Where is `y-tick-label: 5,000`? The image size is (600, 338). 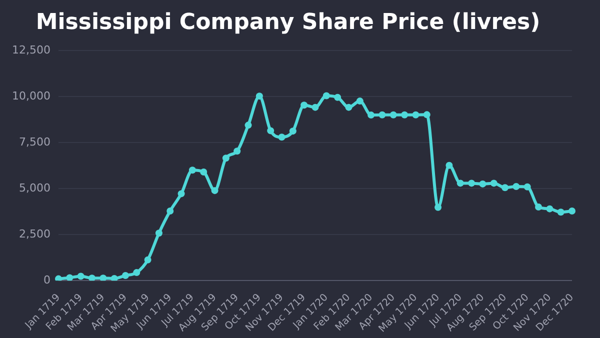 y-tick-label: 5,000 is located at coordinates (34, 187).